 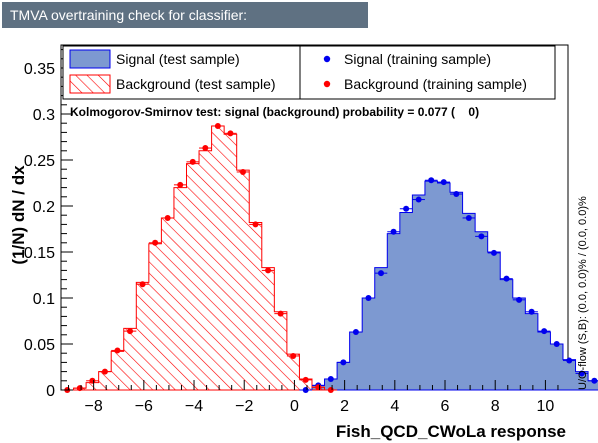 What do you see at coordinates (327, 84) in the screenshot?
I see `legend-marker-background-train` at bounding box center [327, 84].